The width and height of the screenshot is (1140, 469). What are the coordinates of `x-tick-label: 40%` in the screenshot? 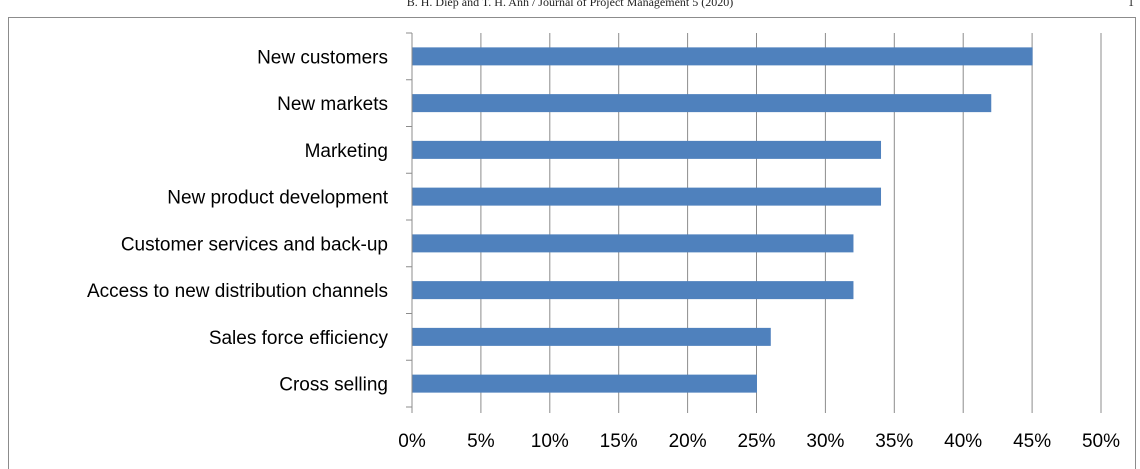 It's located at (963, 441).